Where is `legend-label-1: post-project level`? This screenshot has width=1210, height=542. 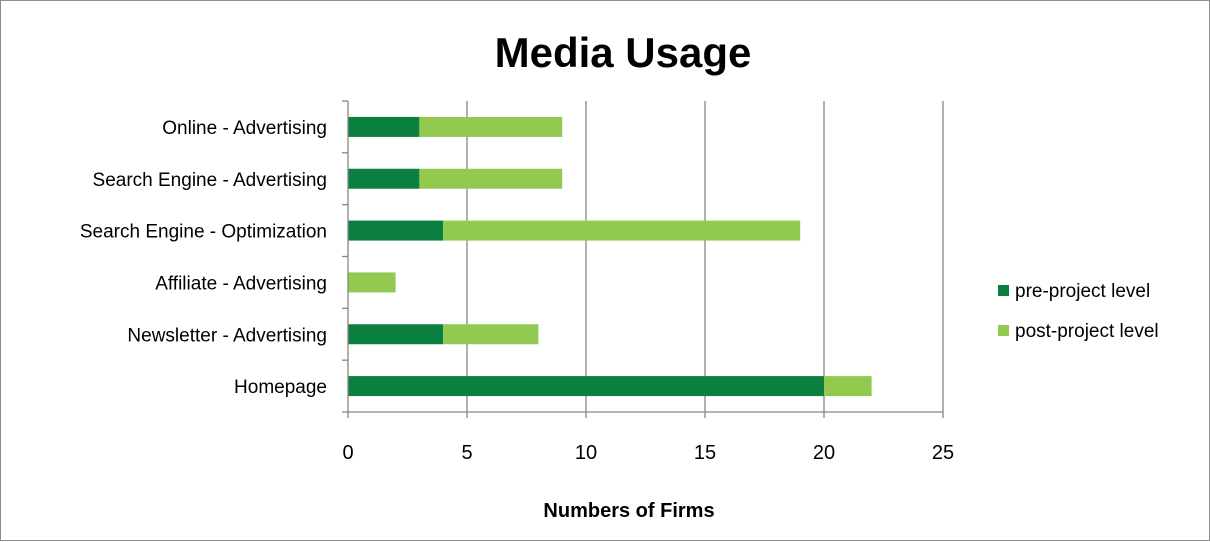 legend-label-1: post-project level is located at coordinates (1087, 331).